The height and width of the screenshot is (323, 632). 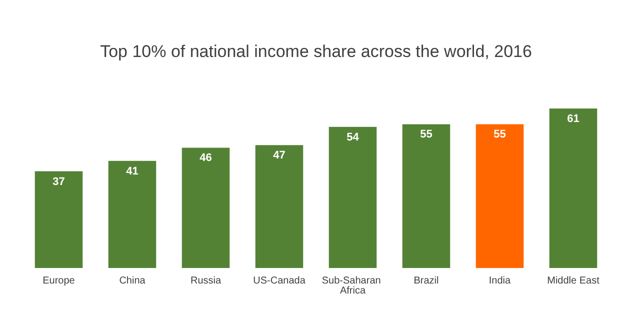 What do you see at coordinates (426, 281) in the screenshot?
I see `x-tick-label: Brazil` at bounding box center [426, 281].